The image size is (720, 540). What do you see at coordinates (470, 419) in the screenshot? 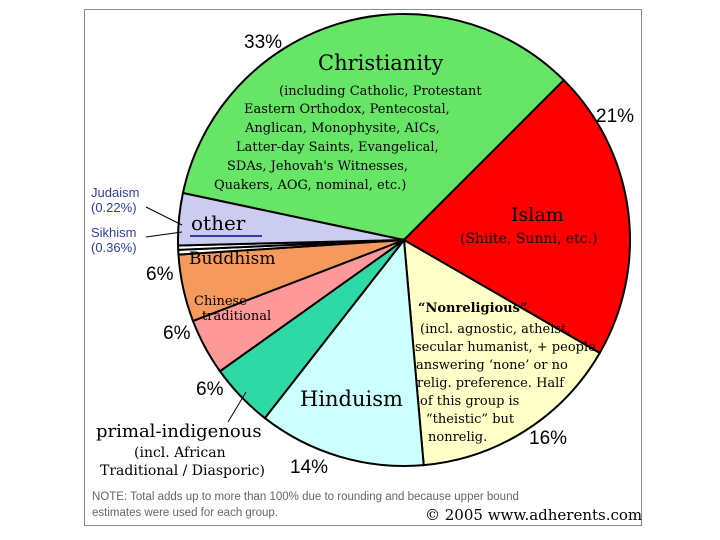
I see `nonrel-note-6: “theistic” but` at bounding box center [470, 419].